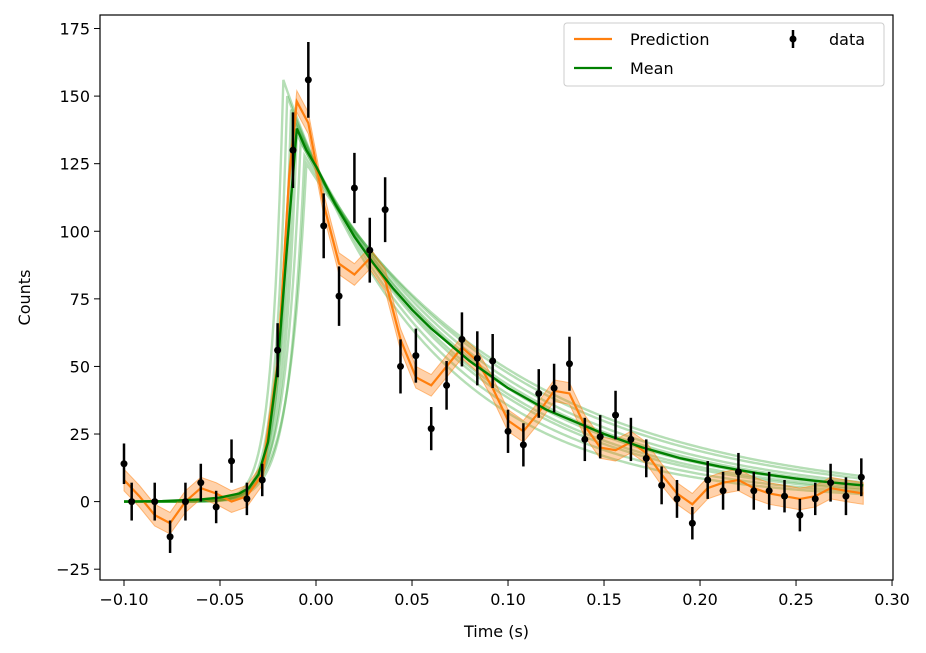  What do you see at coordinates (796, 599) in the screenshot?
I see `x-tick-label-7: 0.25` at bounding box center [796, 599].